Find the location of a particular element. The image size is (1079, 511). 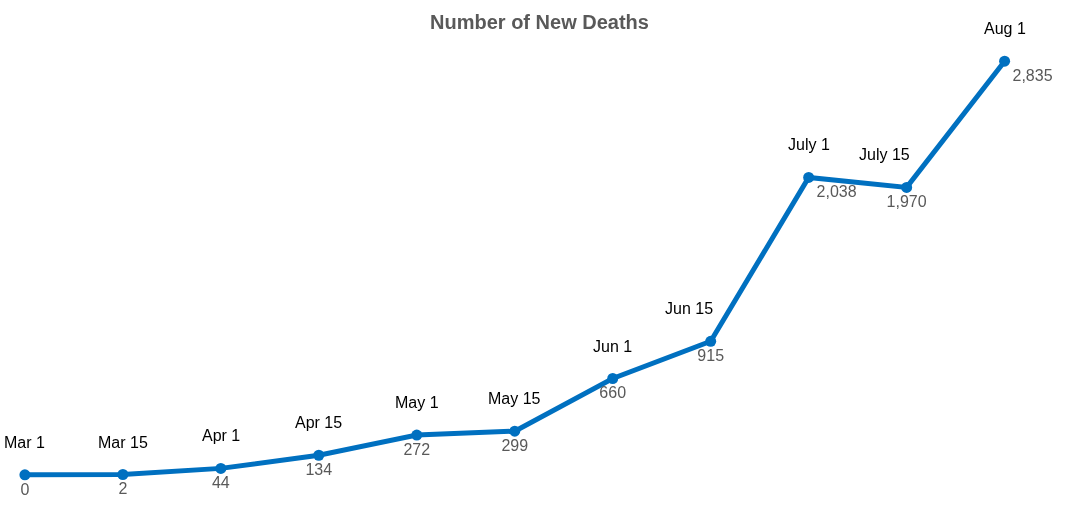

data-label: 134 is located at coordinates (319, 470).